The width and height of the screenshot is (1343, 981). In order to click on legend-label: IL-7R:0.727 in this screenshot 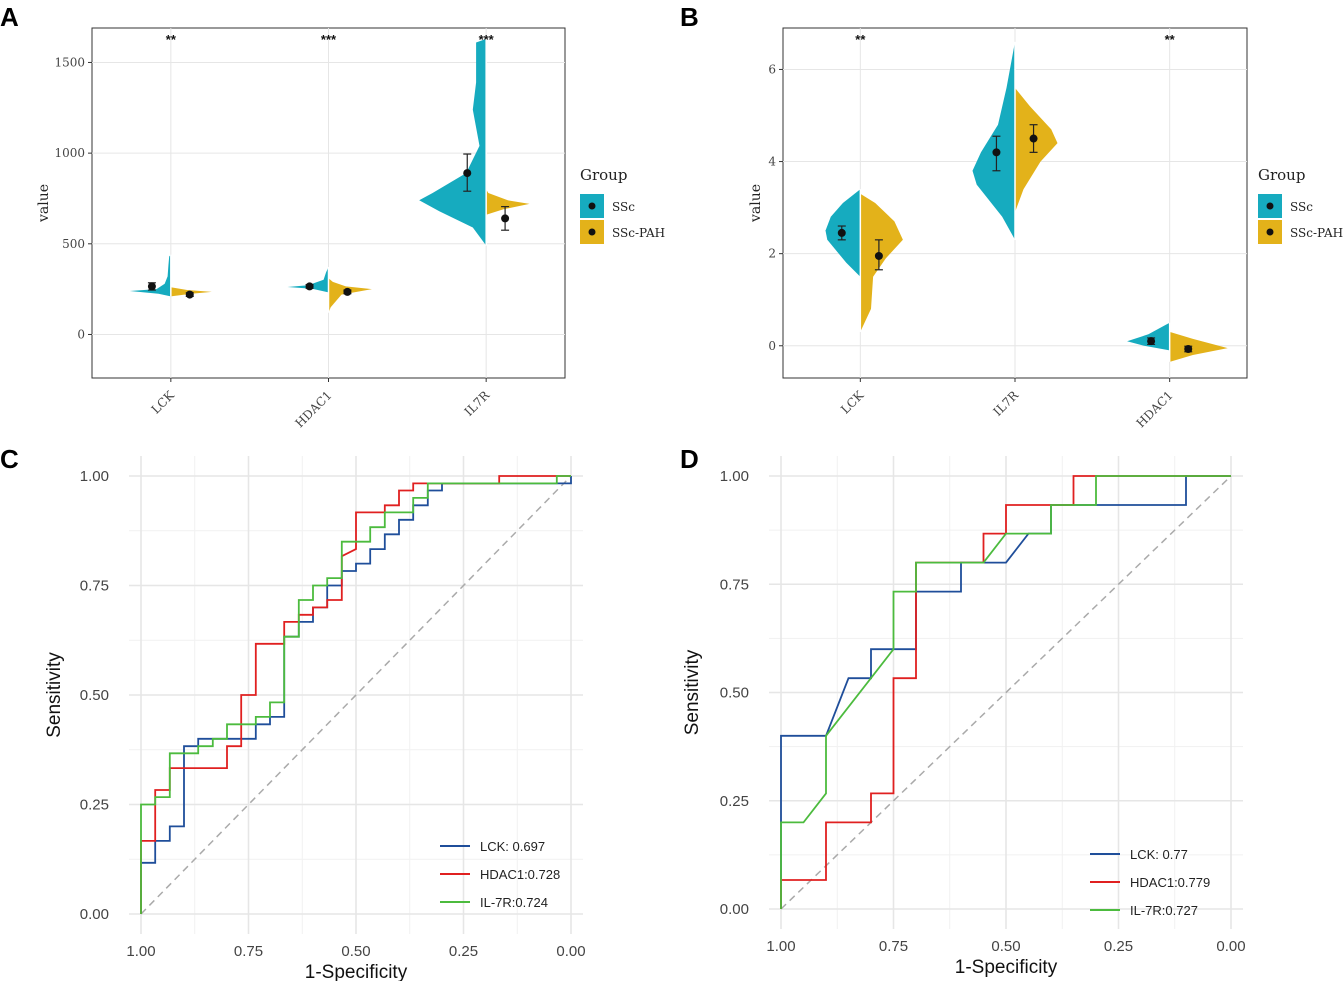, I will do `click(1164, 910)`.